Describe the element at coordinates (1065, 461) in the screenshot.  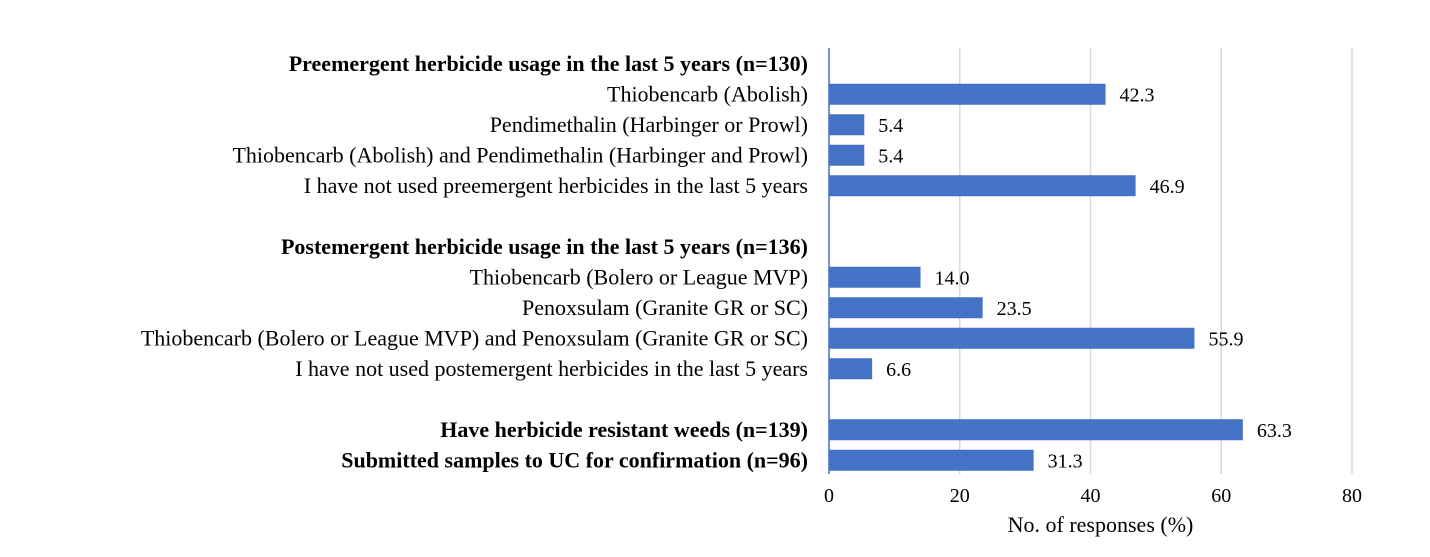
I see `data-label: 31.3` at that location.